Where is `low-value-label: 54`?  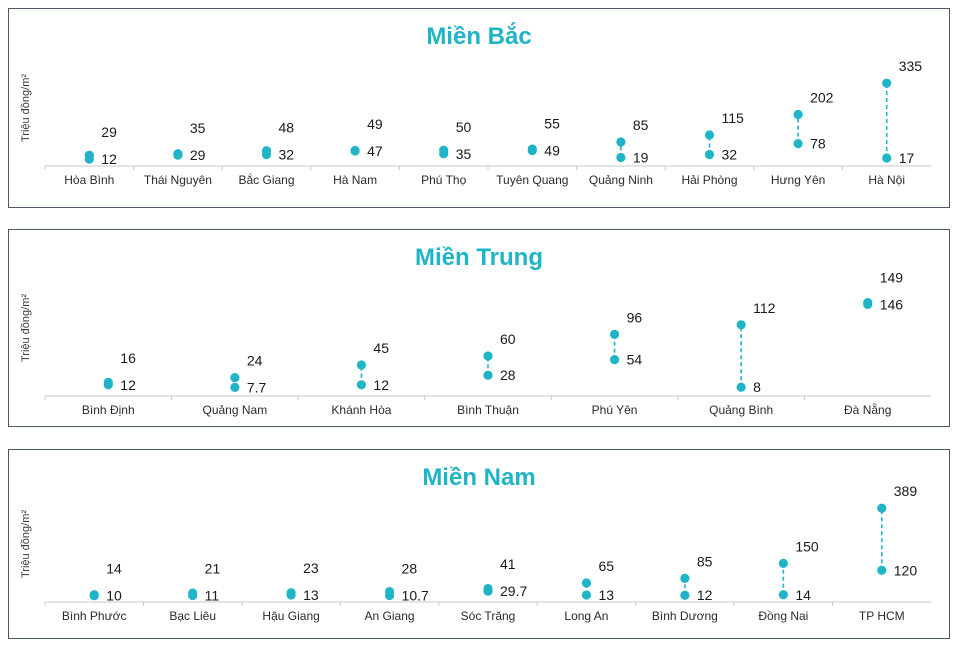 low-value-label: 54 is located at coordinates (635, 360).